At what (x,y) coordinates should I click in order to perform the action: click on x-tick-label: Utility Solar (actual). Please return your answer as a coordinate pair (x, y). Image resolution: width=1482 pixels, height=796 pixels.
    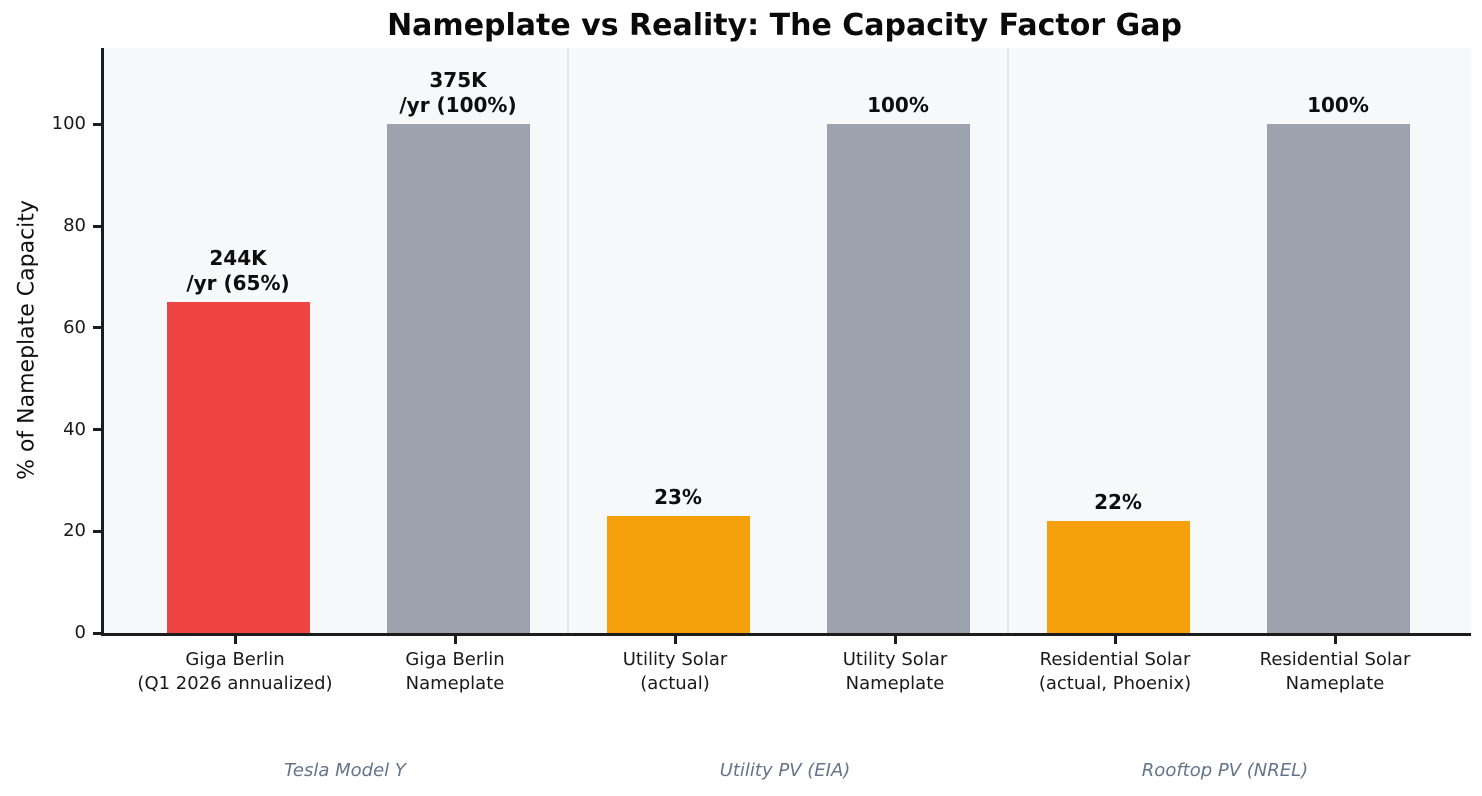
    Looking at the image, I should click on (675, 671).